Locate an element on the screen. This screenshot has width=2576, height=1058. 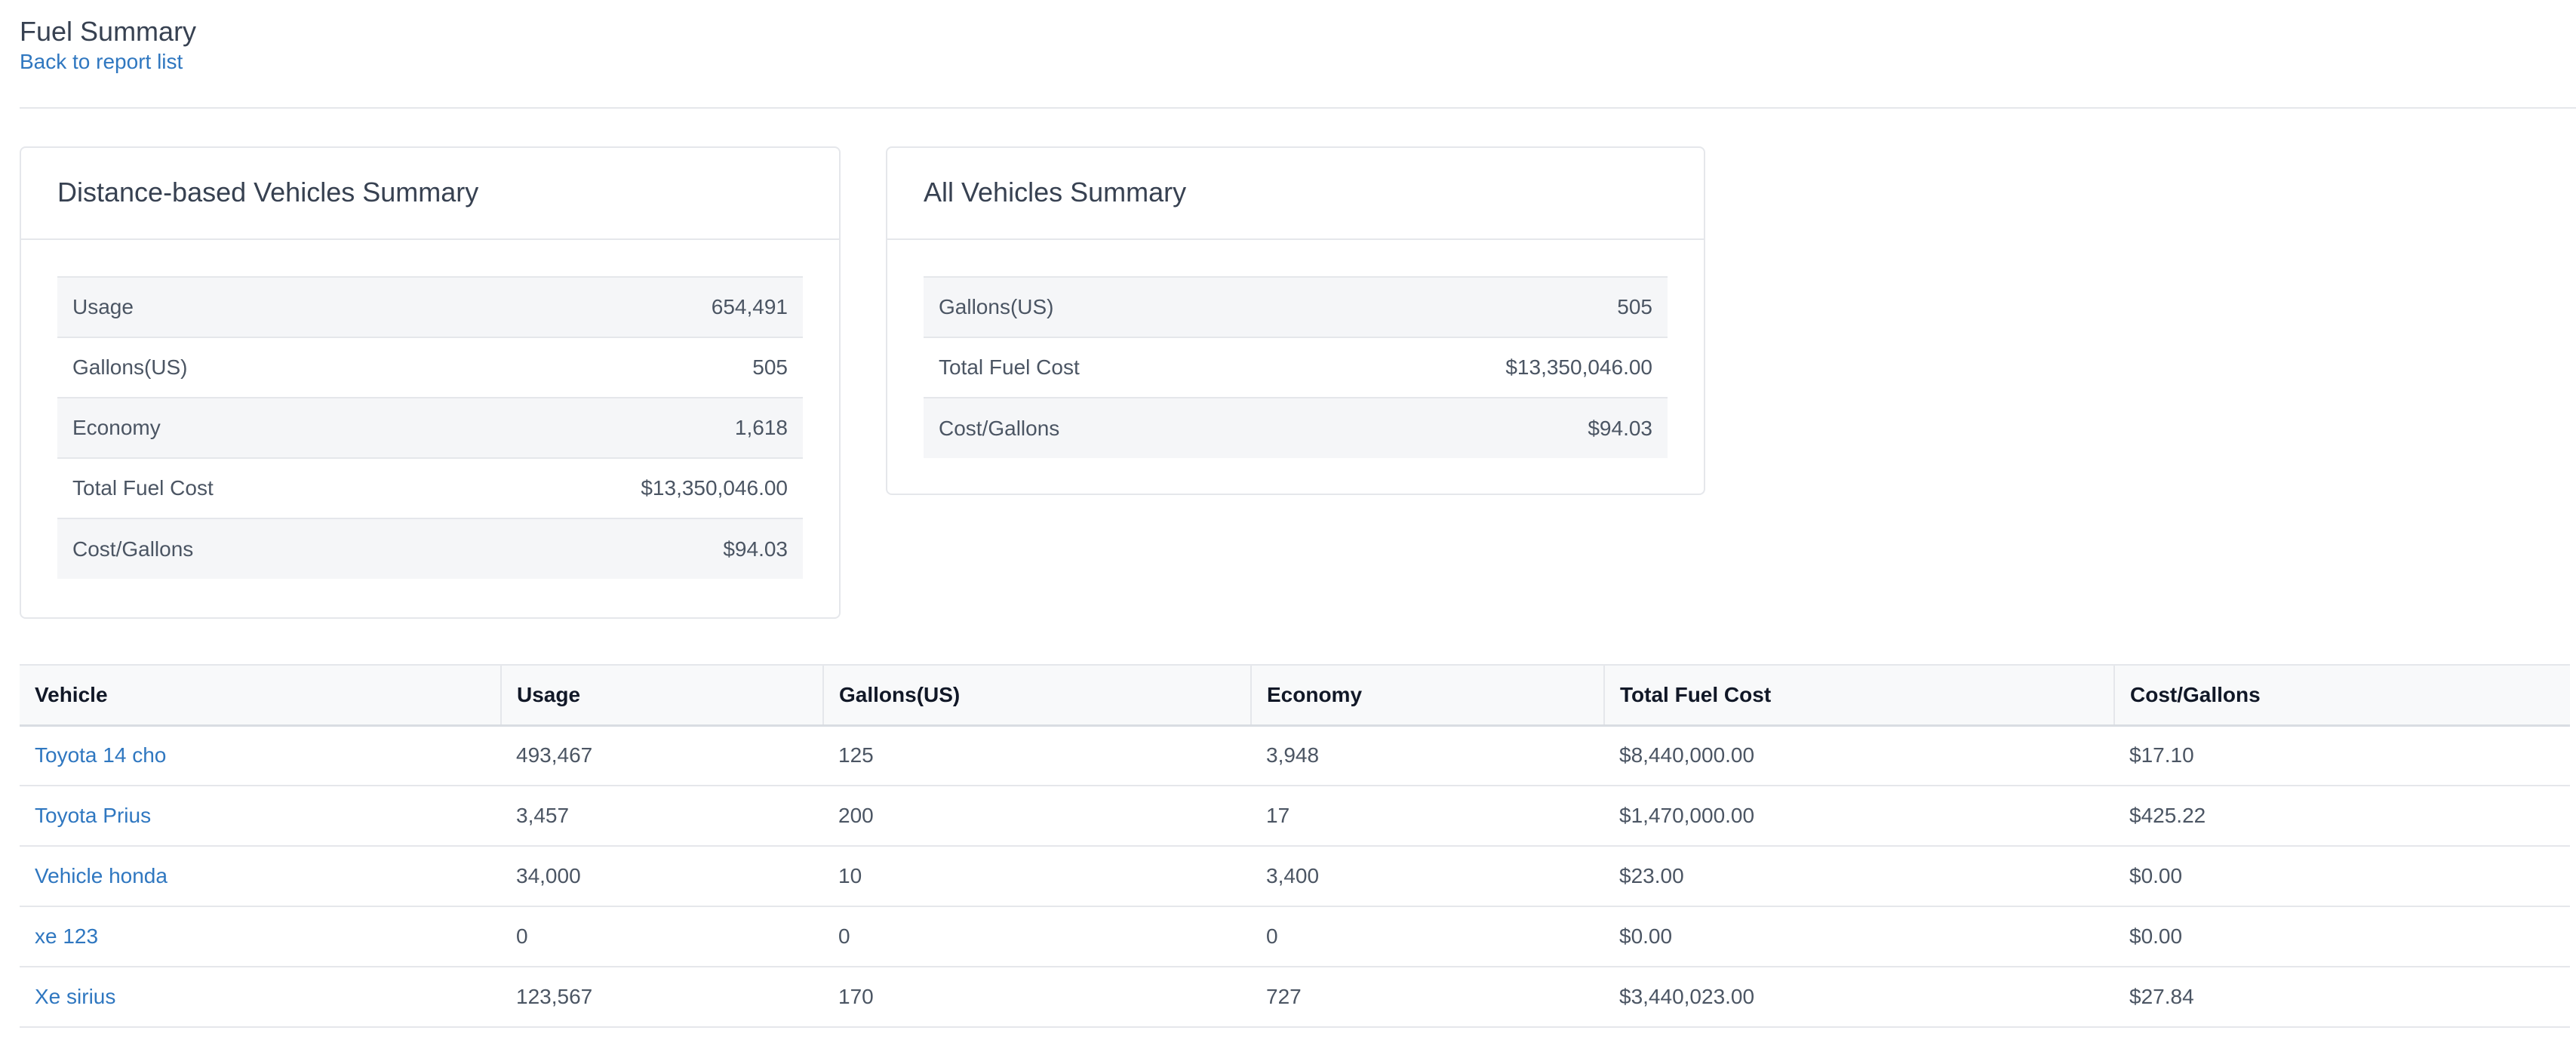
column-header-total-fuel-cost: Total Fuel Cost is located at coordinates (1859, 695).